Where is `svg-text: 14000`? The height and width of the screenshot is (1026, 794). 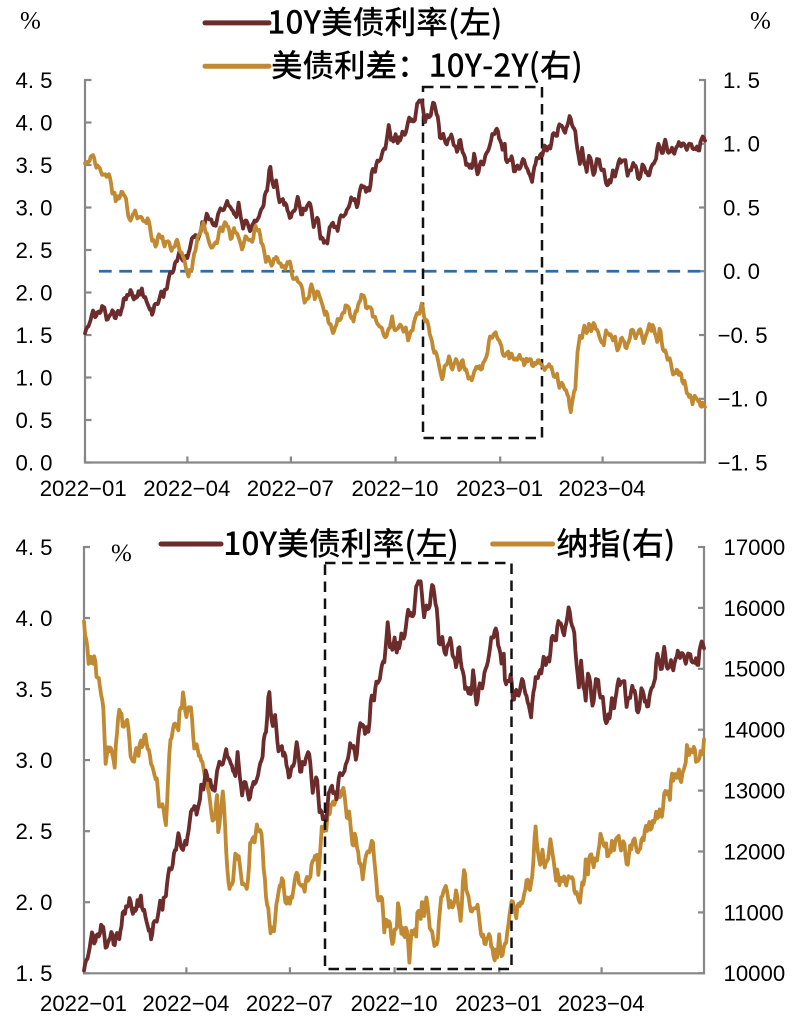 svg-text: 14000 is located at coordinates (755, 730).